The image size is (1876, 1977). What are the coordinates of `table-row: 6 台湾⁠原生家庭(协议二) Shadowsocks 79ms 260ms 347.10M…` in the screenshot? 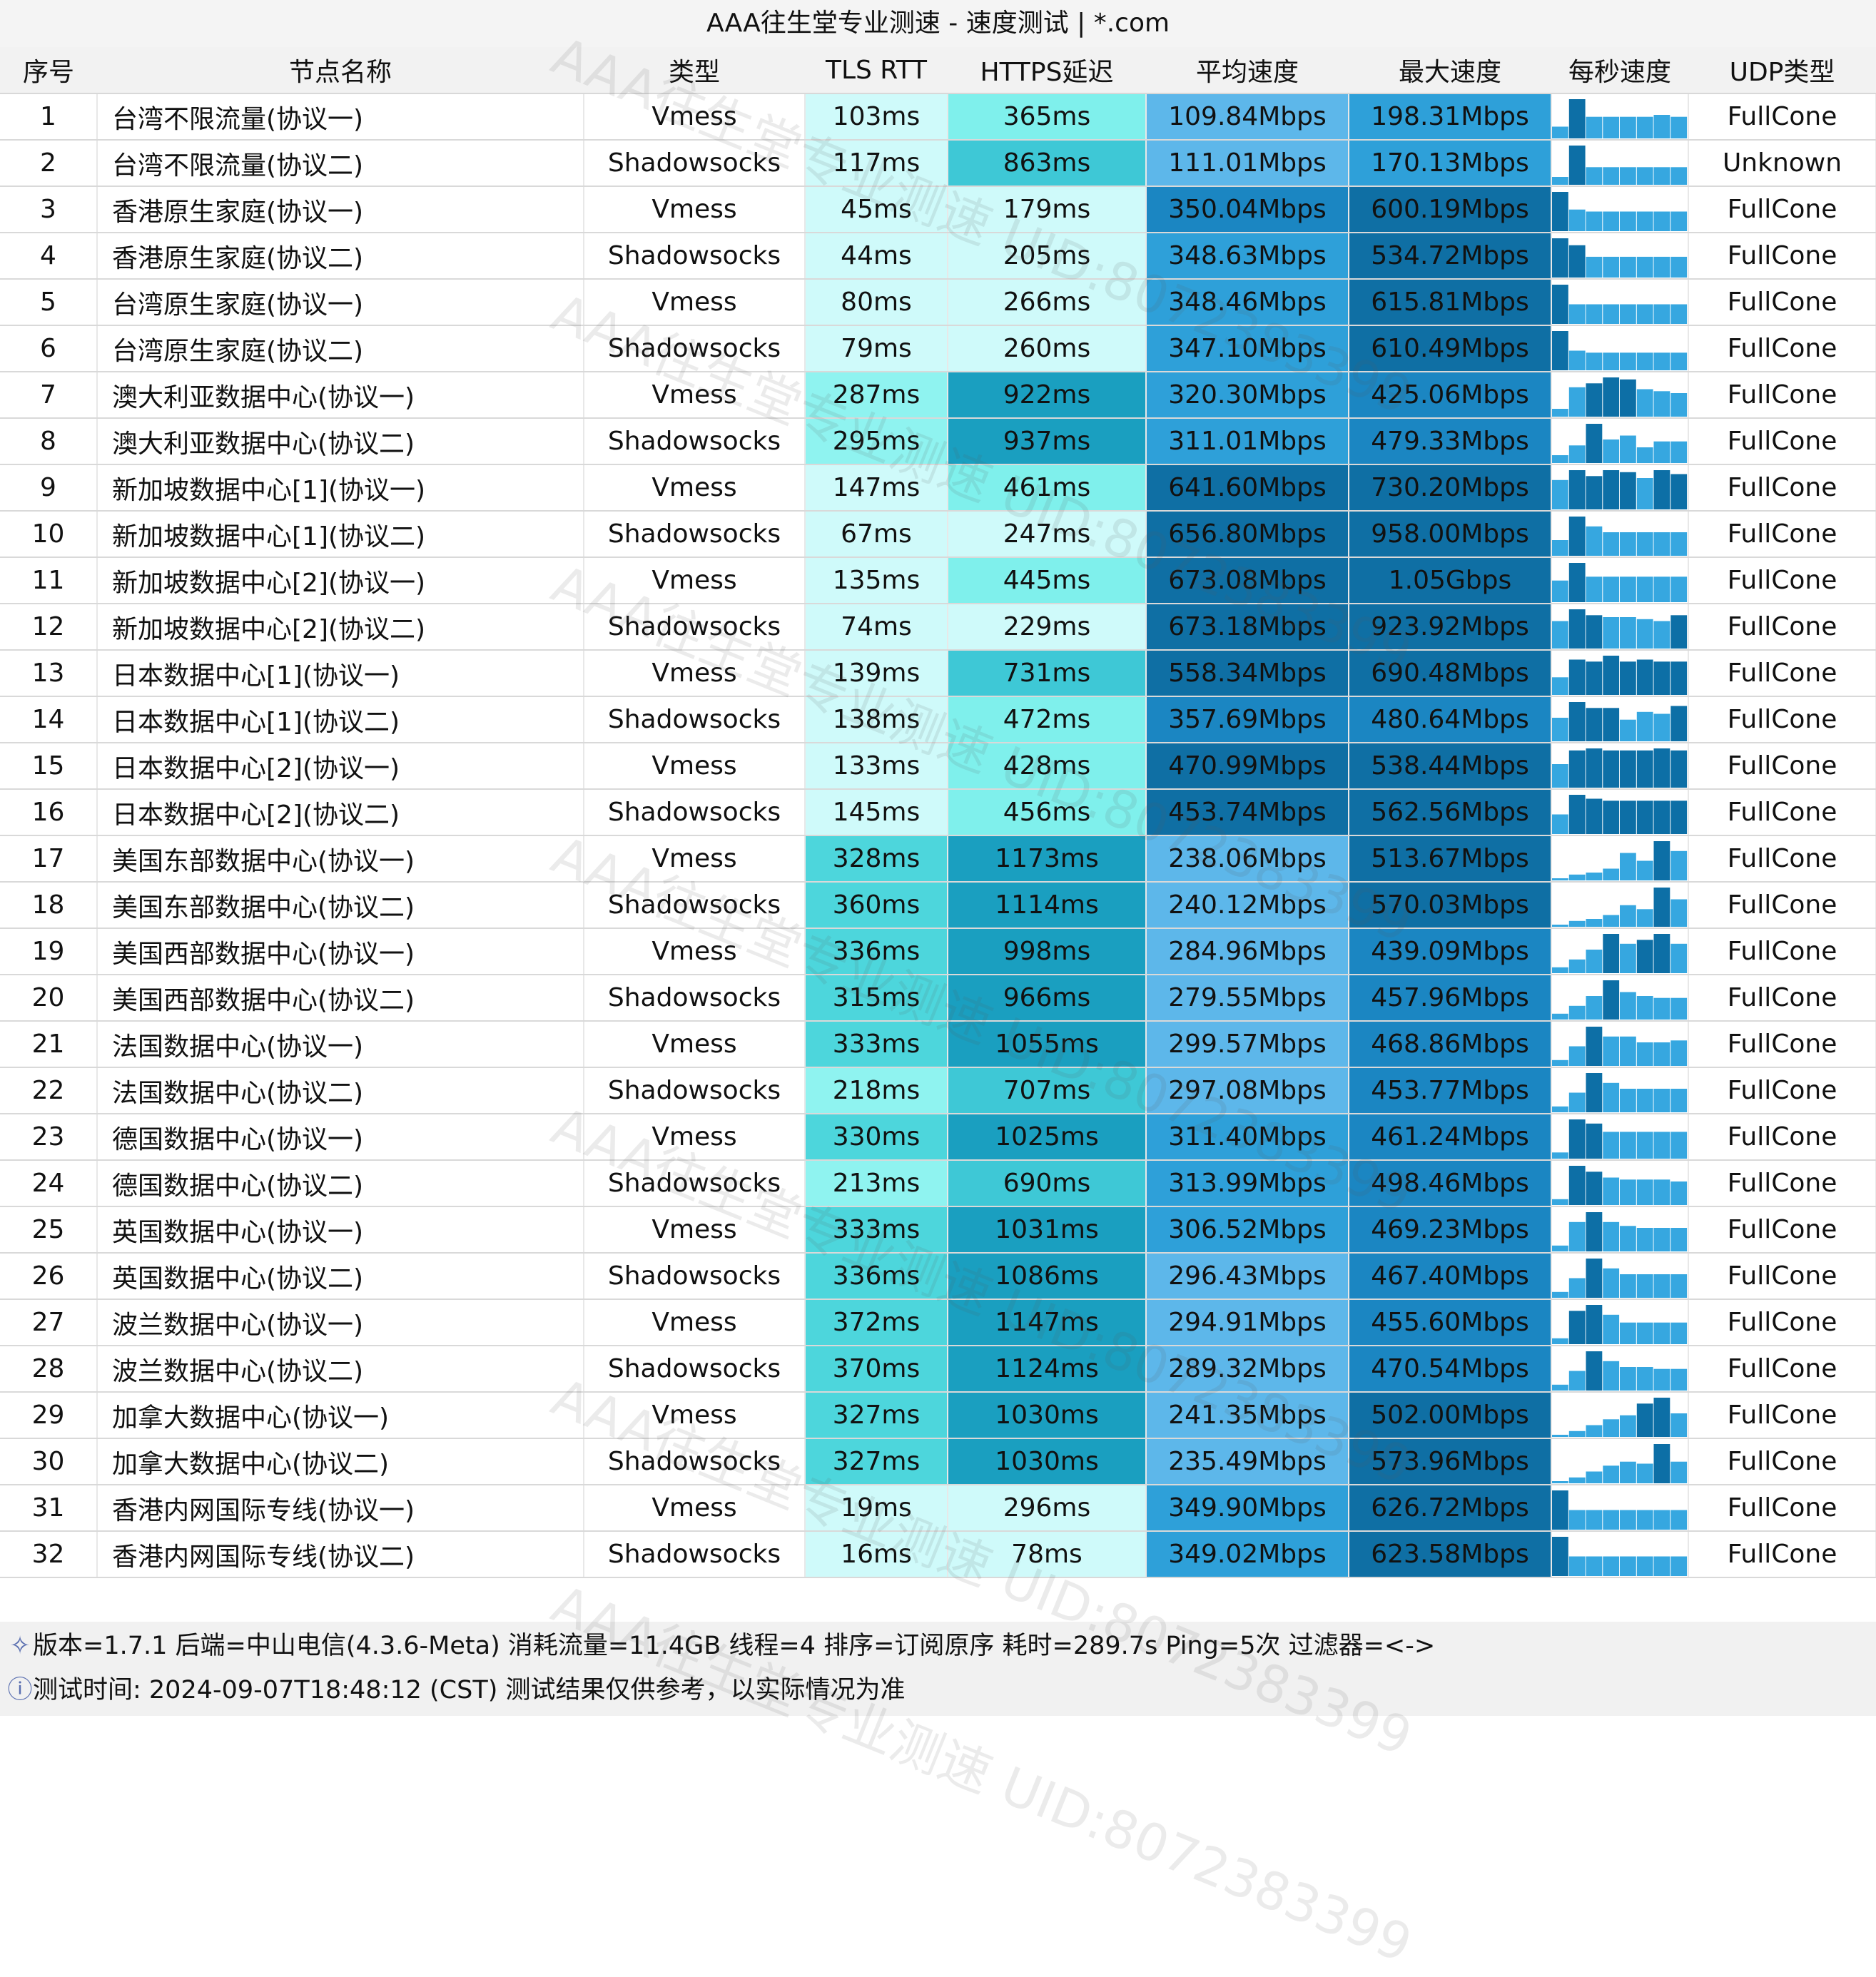 It's located at (938, 349).